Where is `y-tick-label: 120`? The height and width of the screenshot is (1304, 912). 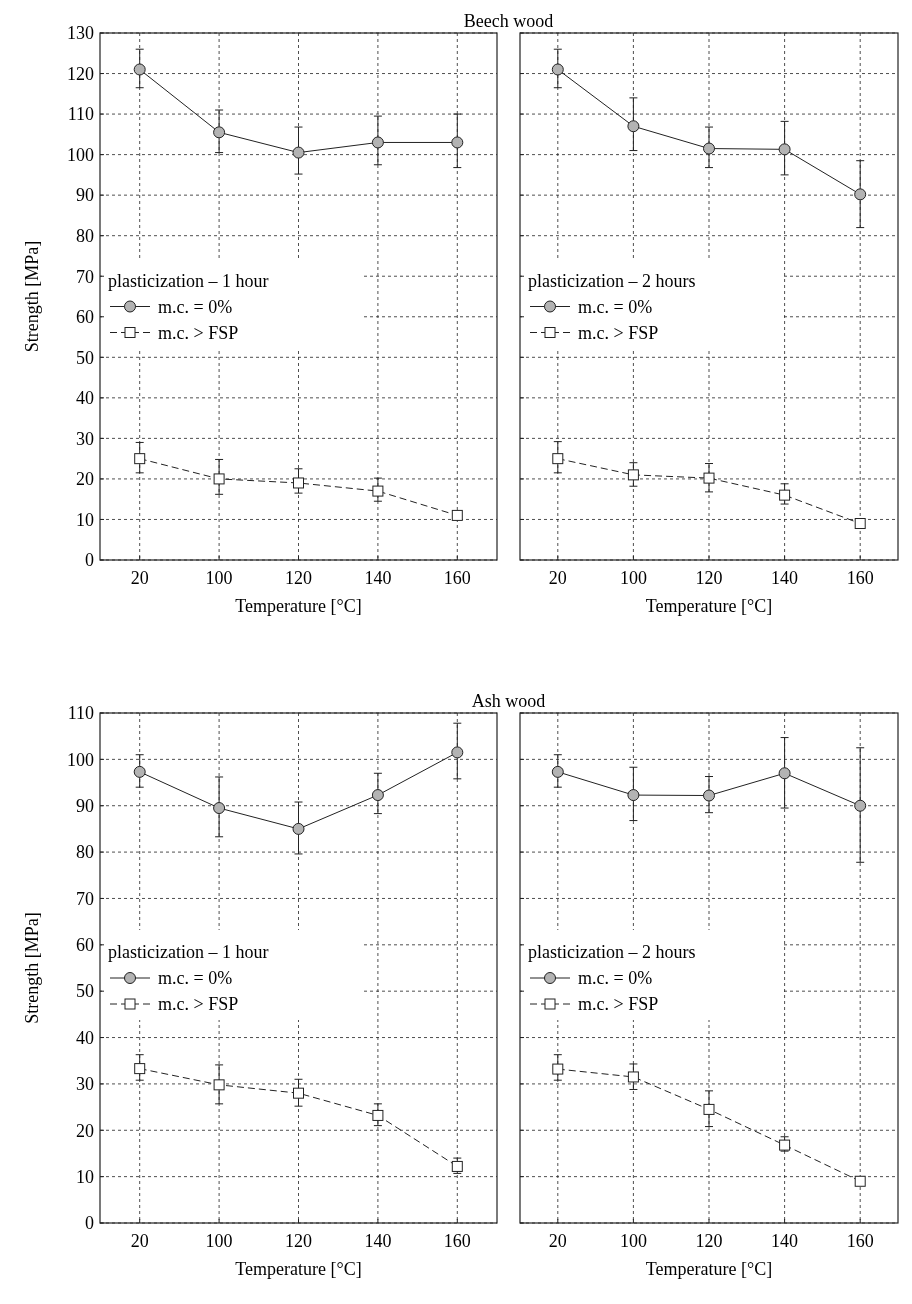 y-tick-label: 120 is located at coordinates (80, 73).